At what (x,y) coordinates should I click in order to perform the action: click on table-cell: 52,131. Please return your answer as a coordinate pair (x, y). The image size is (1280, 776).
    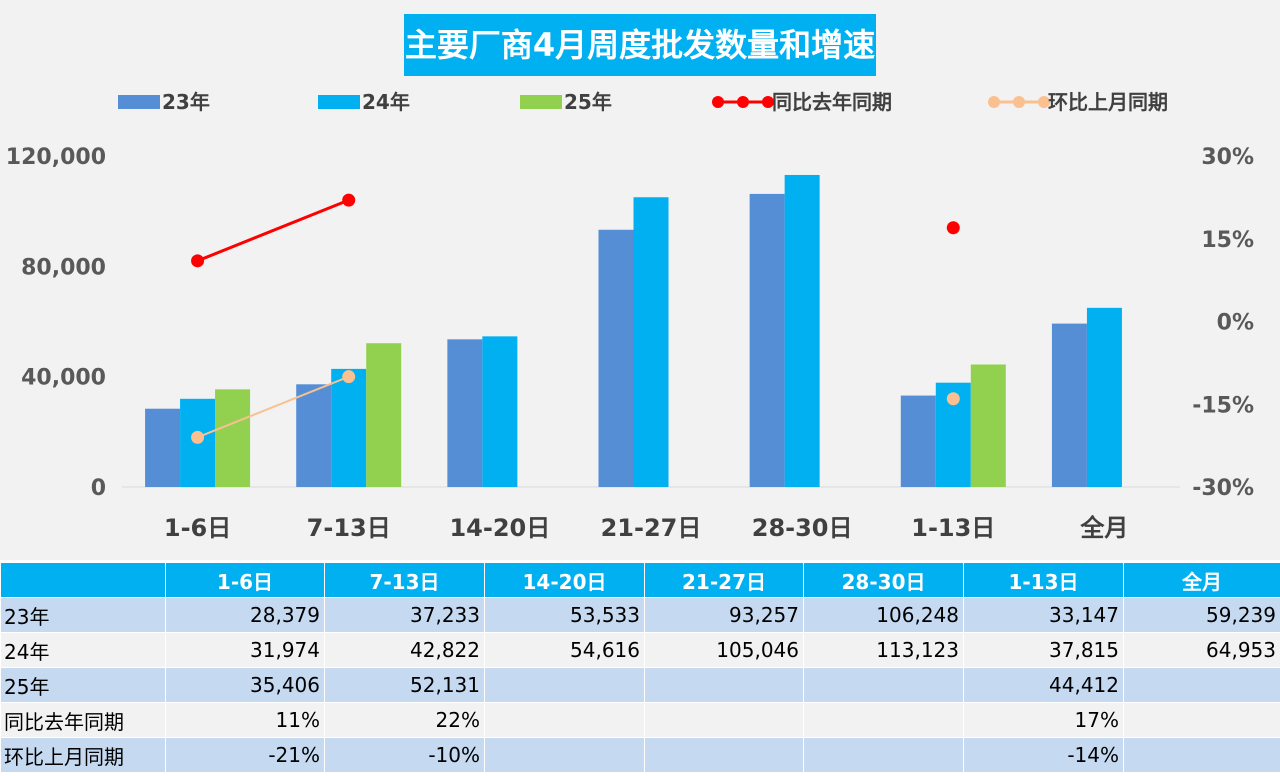
    Looking at the image, I should click on (404, 685).